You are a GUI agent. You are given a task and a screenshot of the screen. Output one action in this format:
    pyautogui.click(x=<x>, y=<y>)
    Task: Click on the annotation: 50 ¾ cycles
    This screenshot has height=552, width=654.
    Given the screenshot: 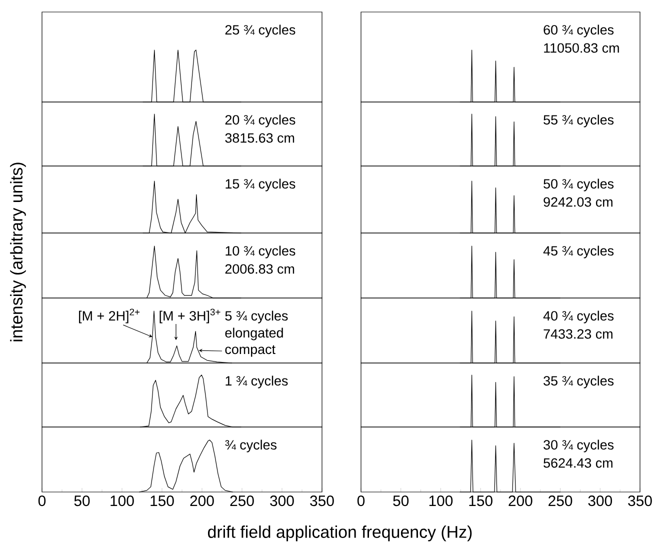 What is the action you would take?
    pyautogui.click(x=579, y=185)
    